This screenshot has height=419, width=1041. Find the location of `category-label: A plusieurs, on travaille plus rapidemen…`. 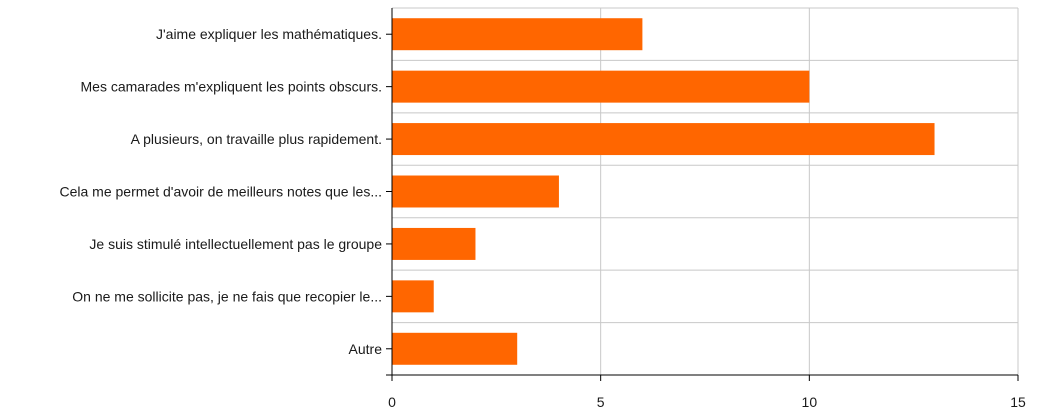

category-label: A plusieurs, on travaille plus rapidemen… is located at coordinates (256, 139).